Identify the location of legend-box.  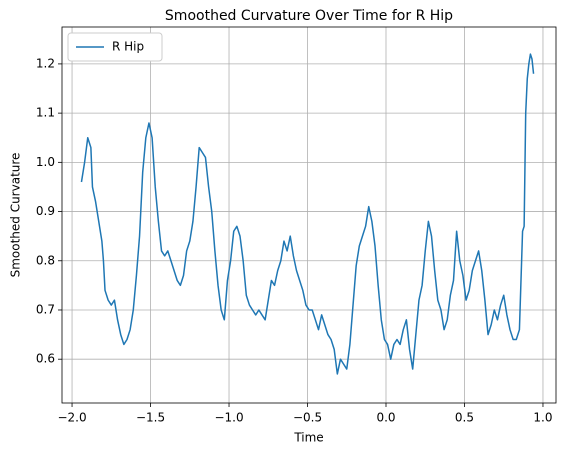
(115, 47).